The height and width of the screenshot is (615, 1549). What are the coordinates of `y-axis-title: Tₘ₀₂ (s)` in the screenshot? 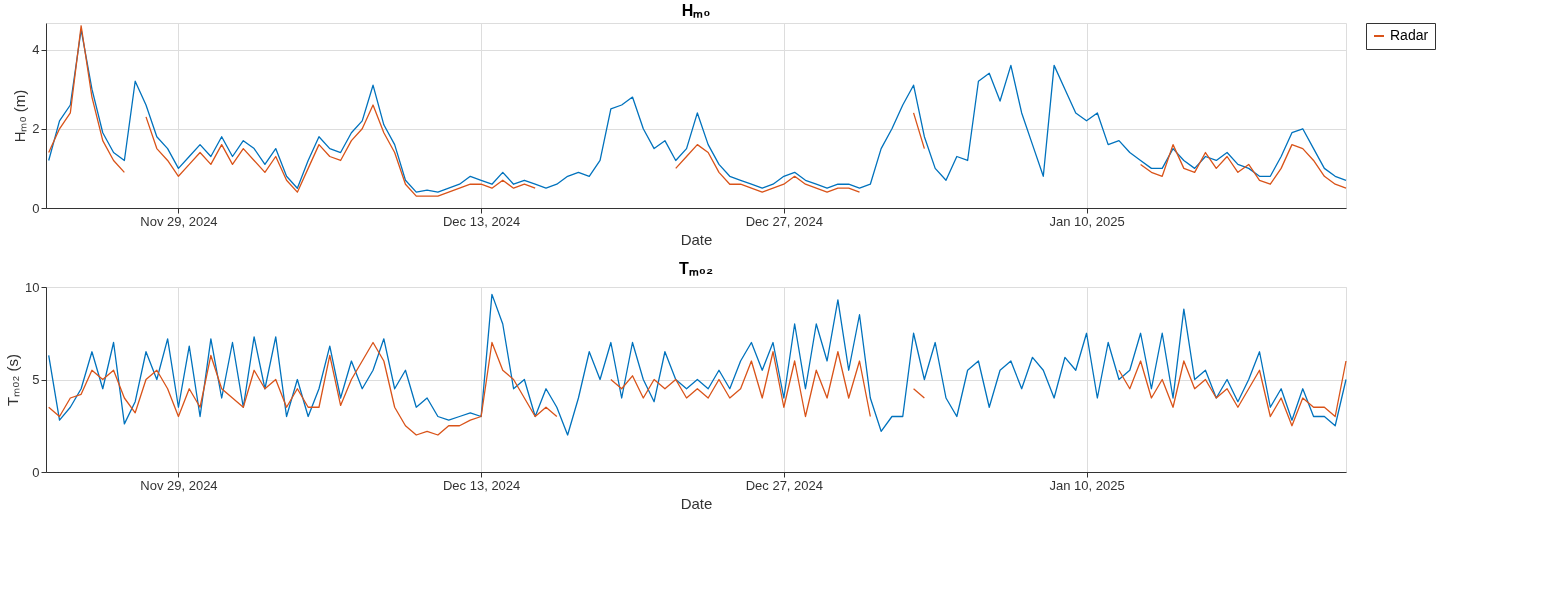 It's located at (13, 380).